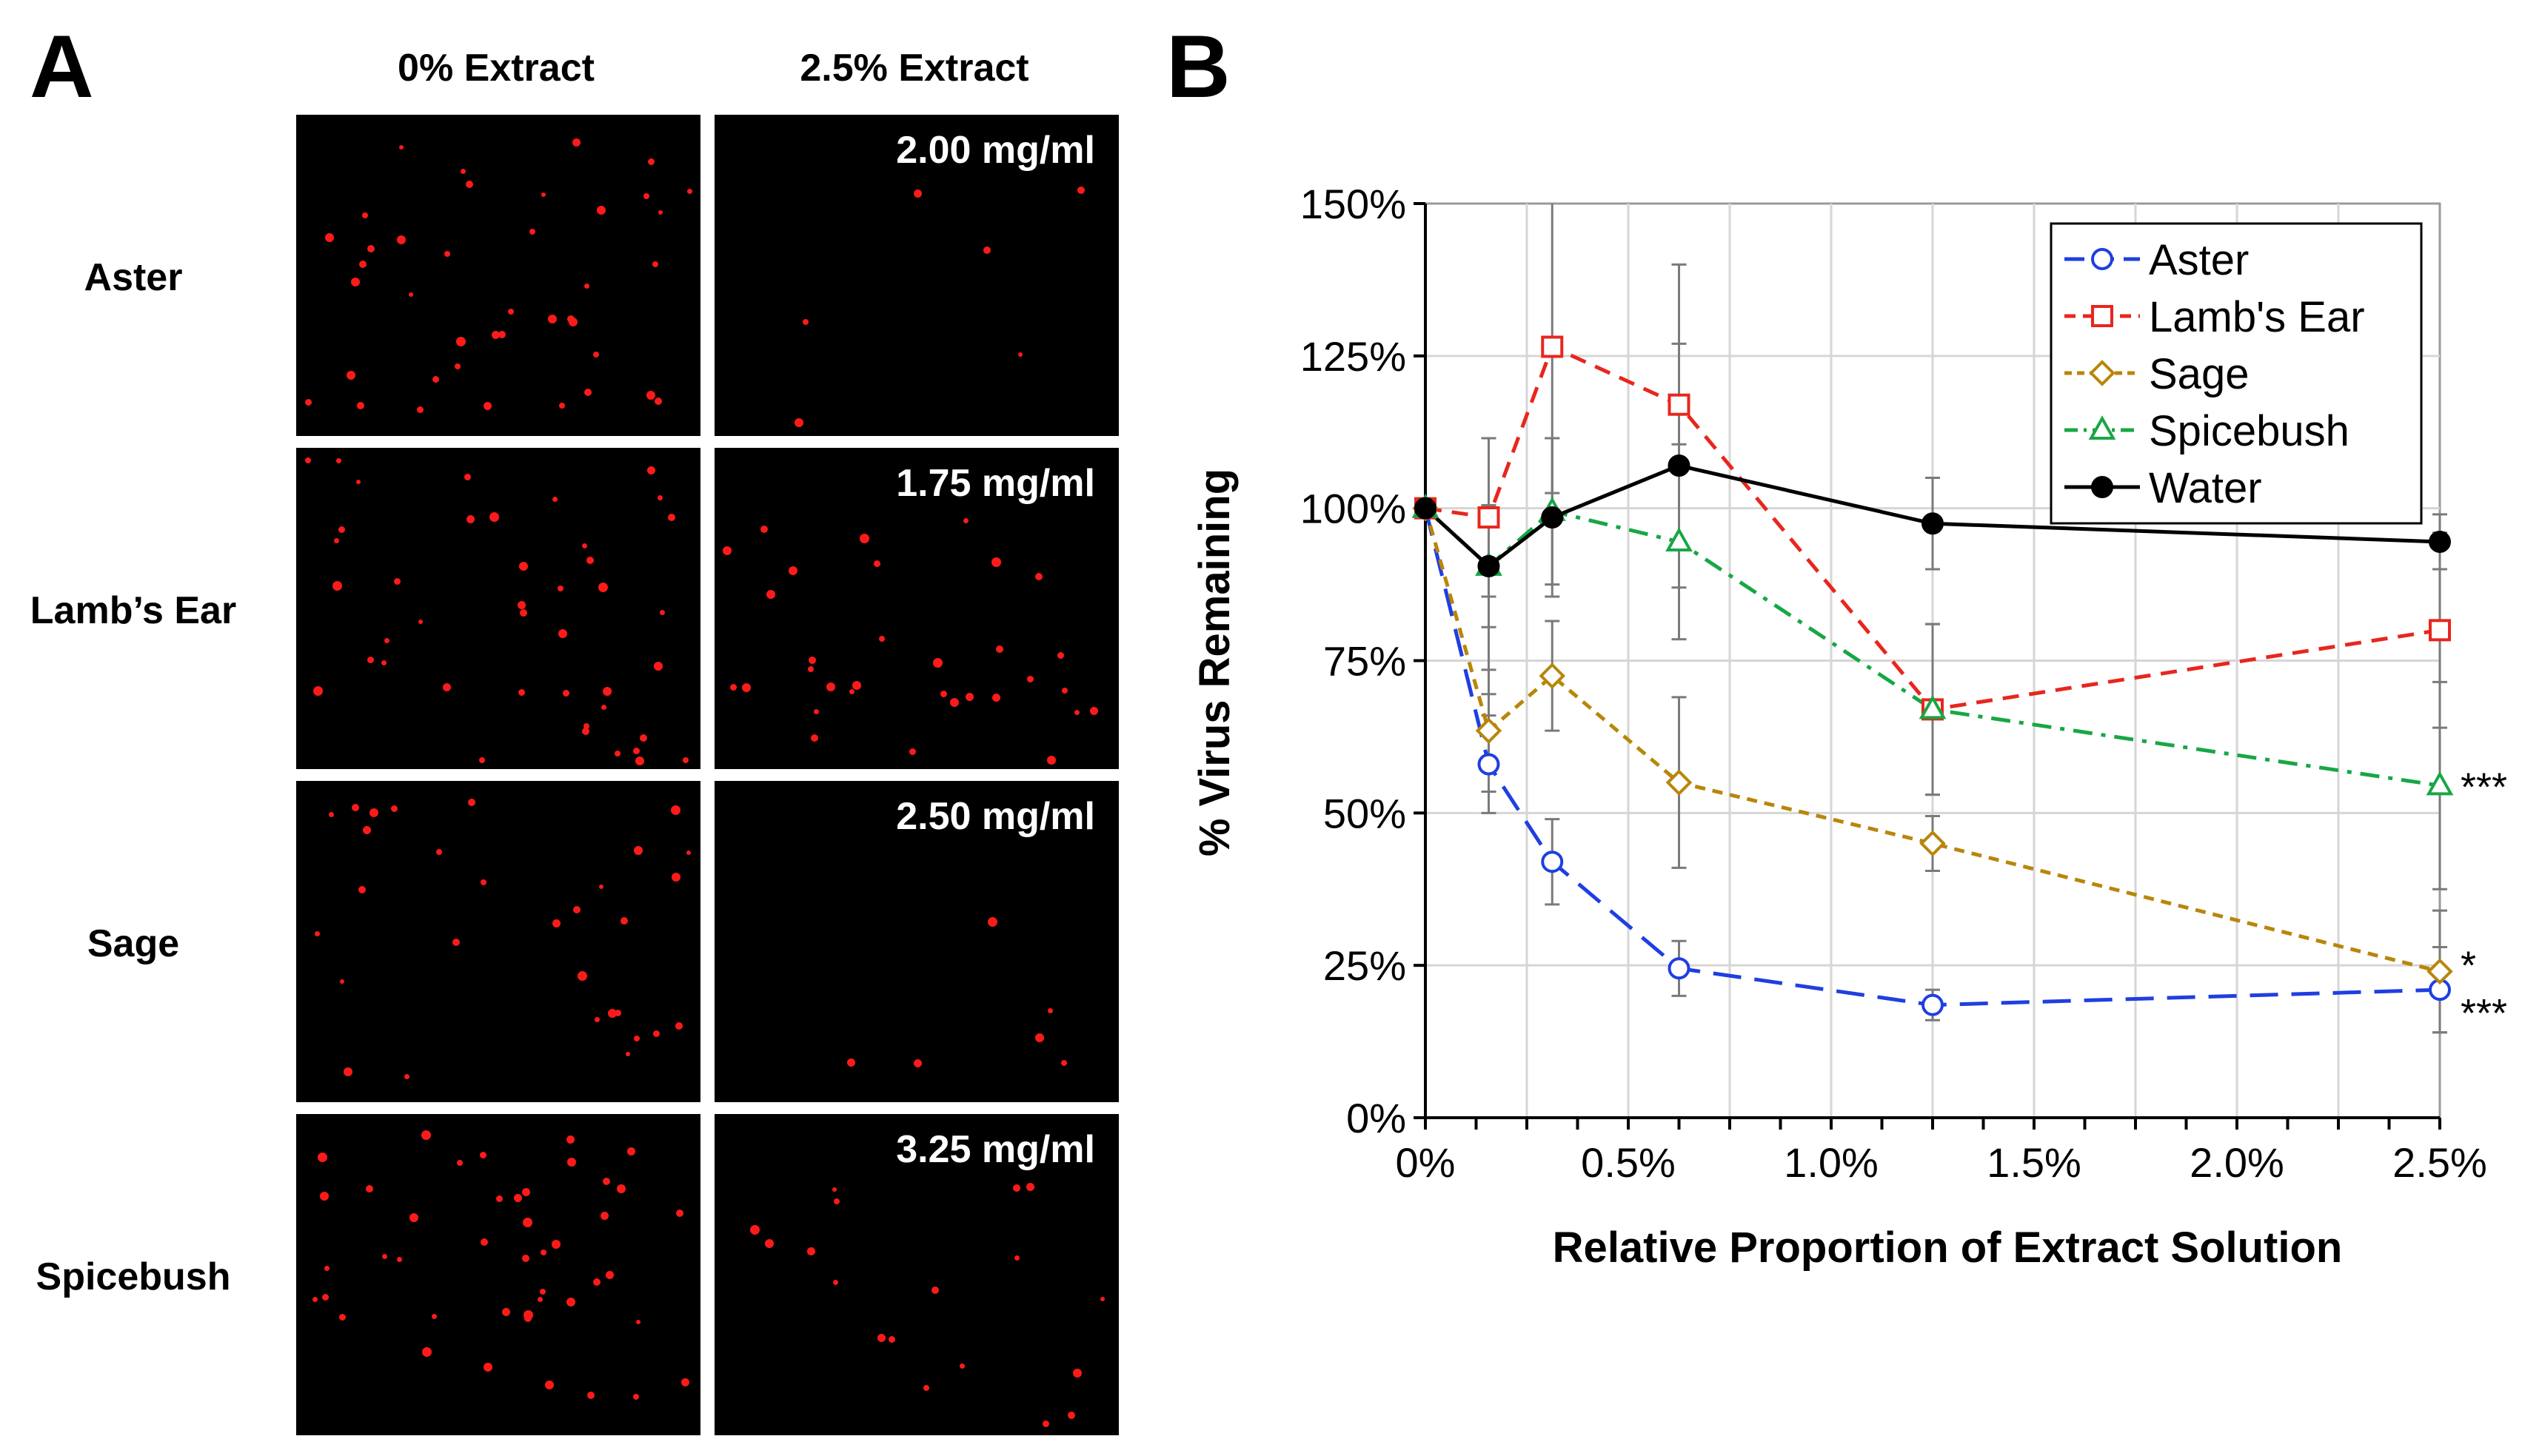 The height and width of the screenshot is (1456, 2542). What do you see at coordinates (134, 943) in the screenshot?
I see `row-label-sage: Sage` at bounding box center [134, 943].